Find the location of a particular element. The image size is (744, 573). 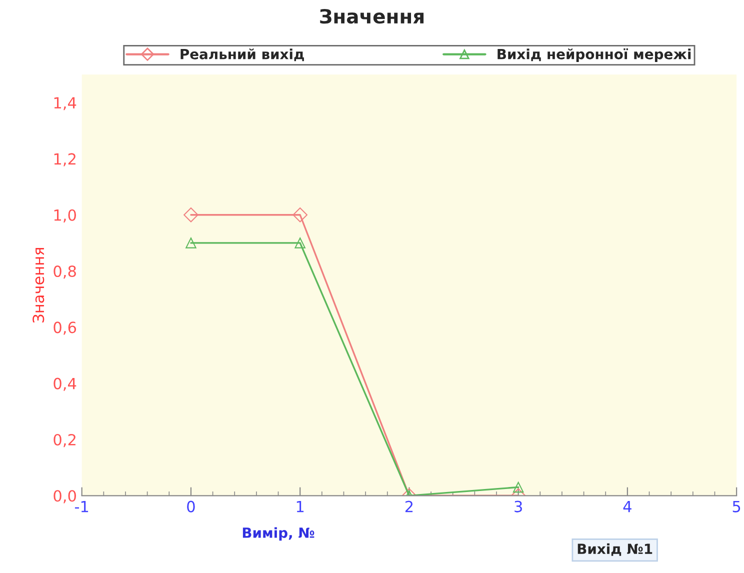

y-tick-label: 0,2 is located at coordinates (65, 441).